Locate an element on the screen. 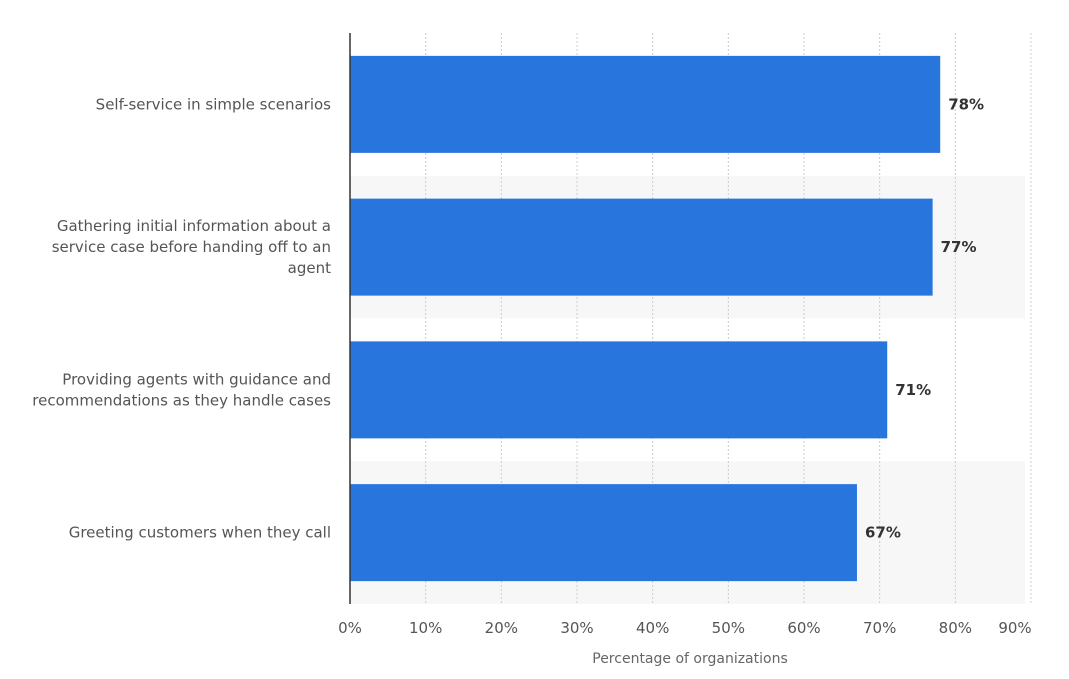 The image size is (1069, 679). bar-value-label: 71% is located at coordinates (913, 390).